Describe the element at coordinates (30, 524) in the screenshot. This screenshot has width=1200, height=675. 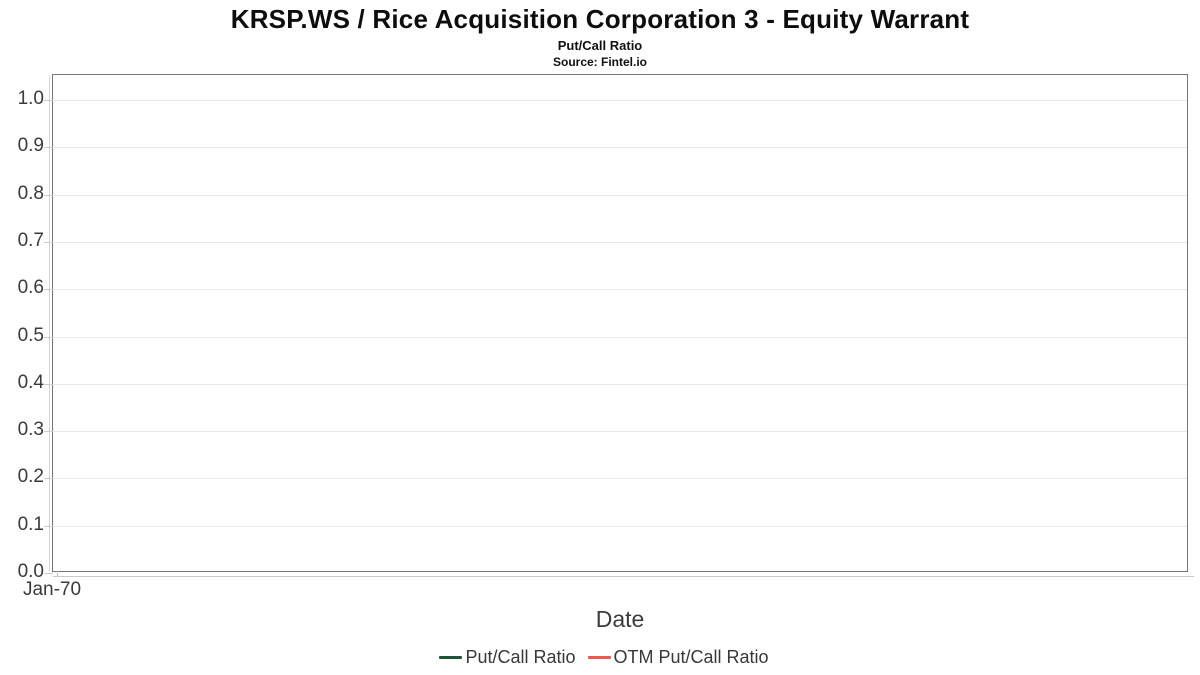
I see `y-tick-label: 0.1` at that location.